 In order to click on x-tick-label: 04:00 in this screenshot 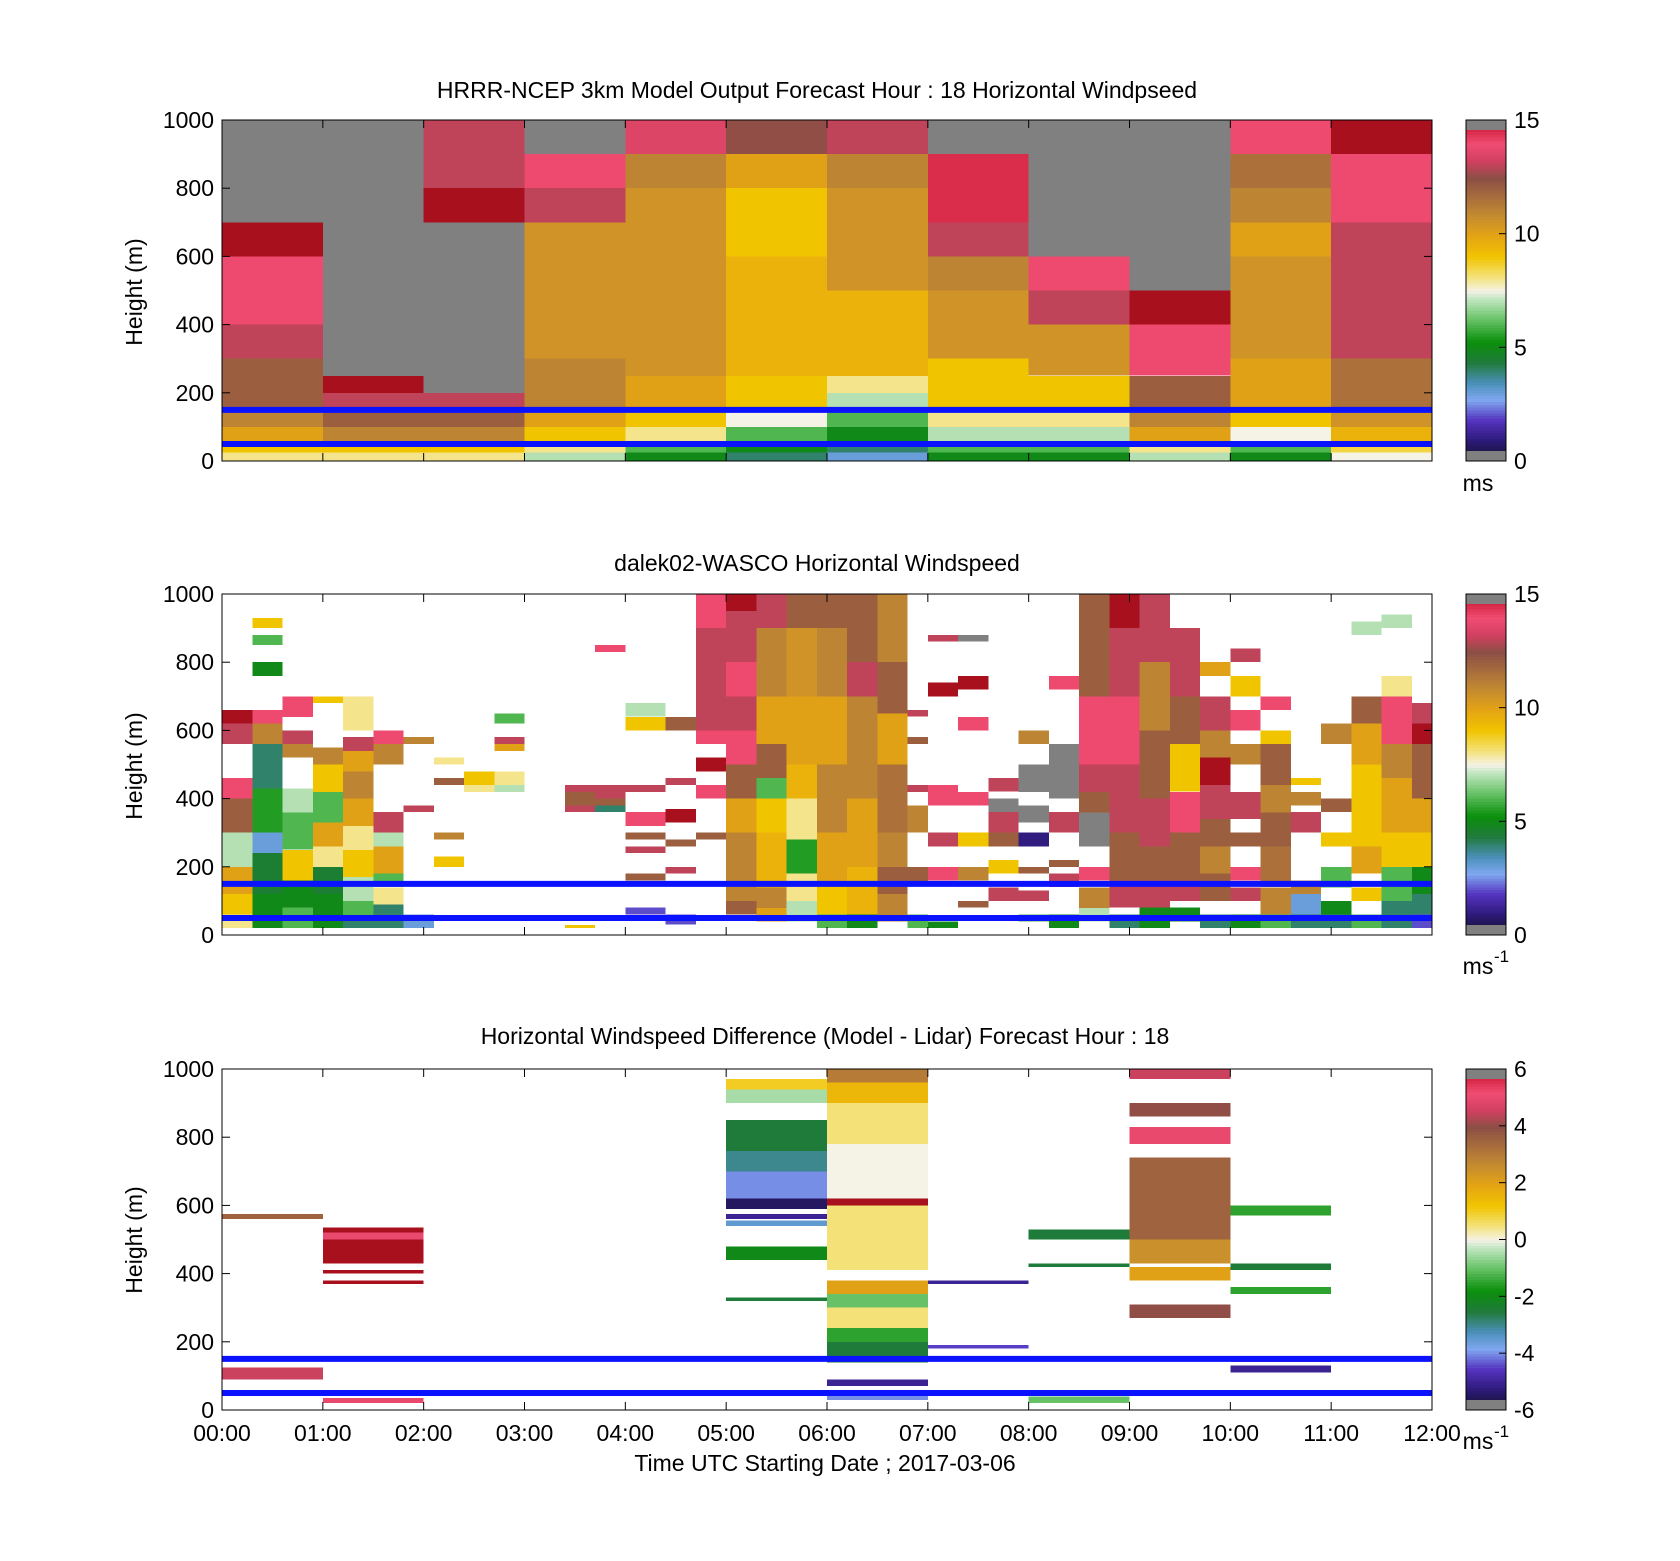, I will do `click(626, 1433)`.